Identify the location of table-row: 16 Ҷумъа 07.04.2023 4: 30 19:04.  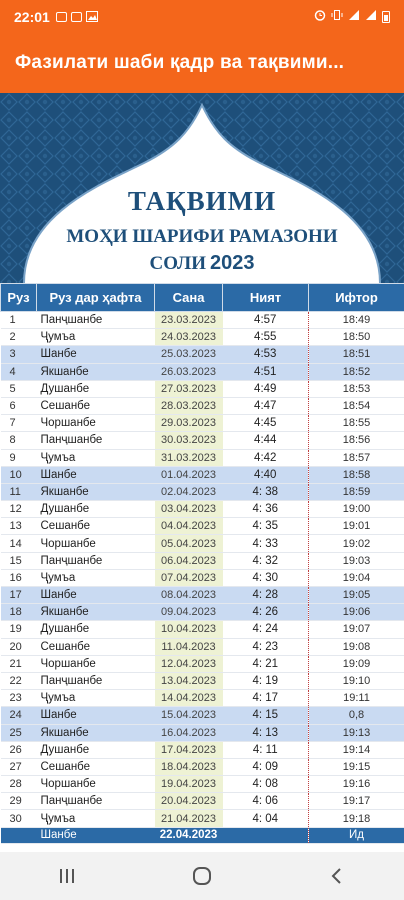
(202, 578).